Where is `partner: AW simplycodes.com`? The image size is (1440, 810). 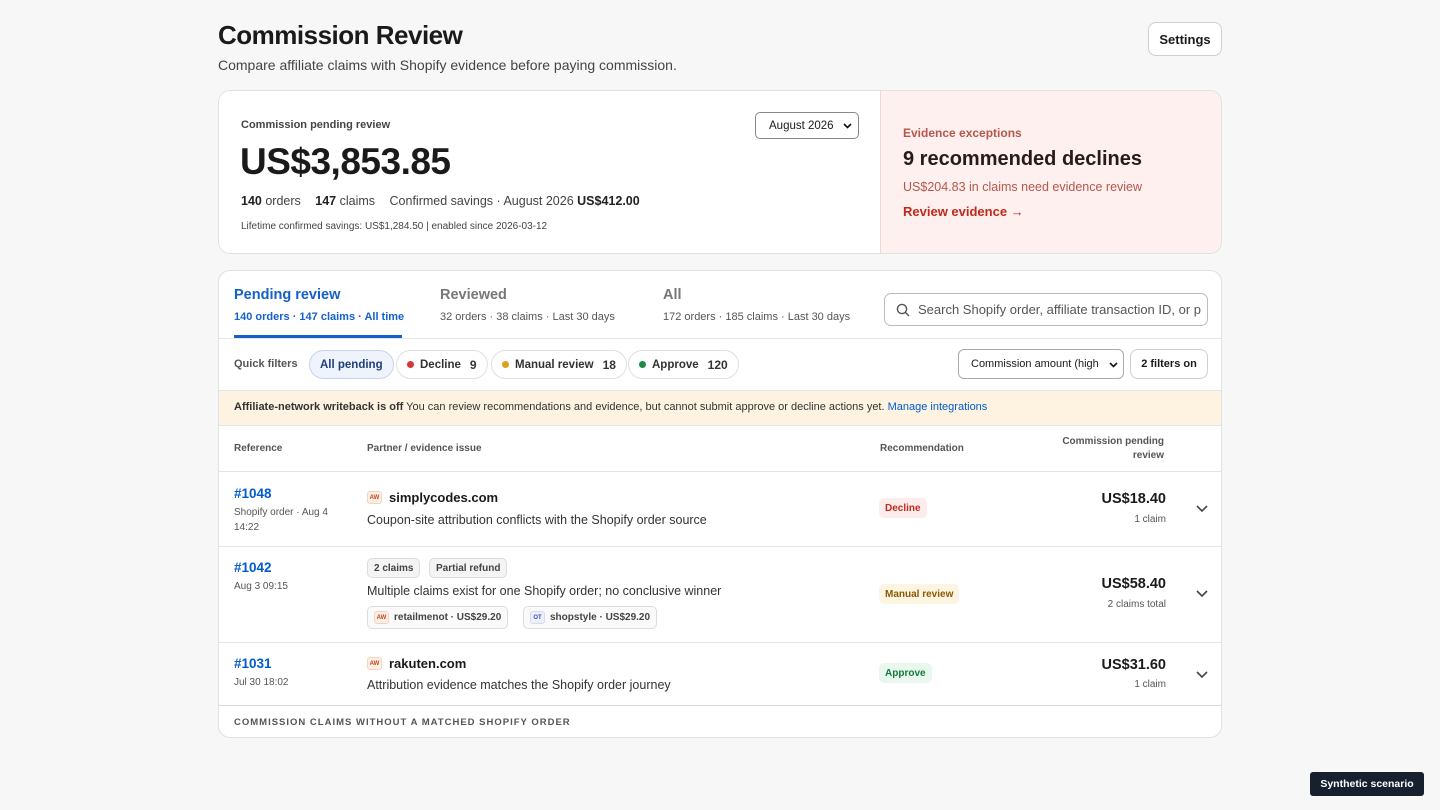
partner: AW simplycodes.com is located at coordinates (432, 497).